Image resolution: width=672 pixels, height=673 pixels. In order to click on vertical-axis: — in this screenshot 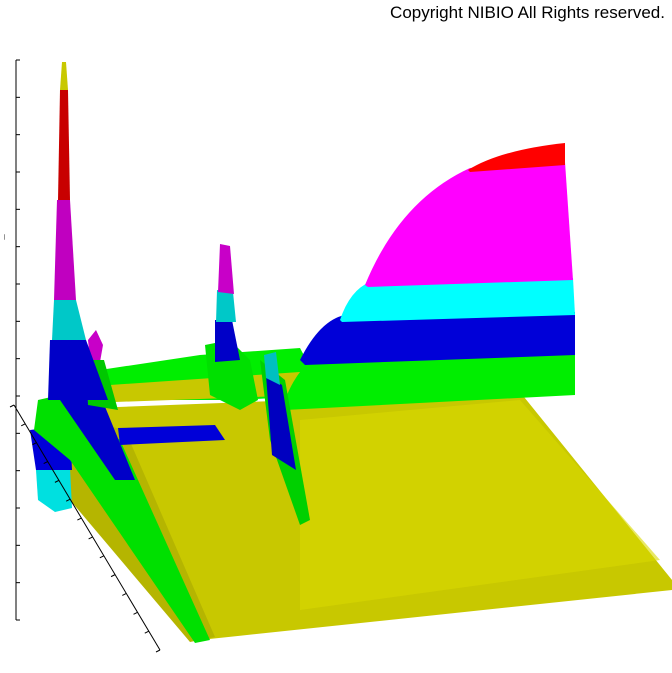, I will do `click(10, 340)`.